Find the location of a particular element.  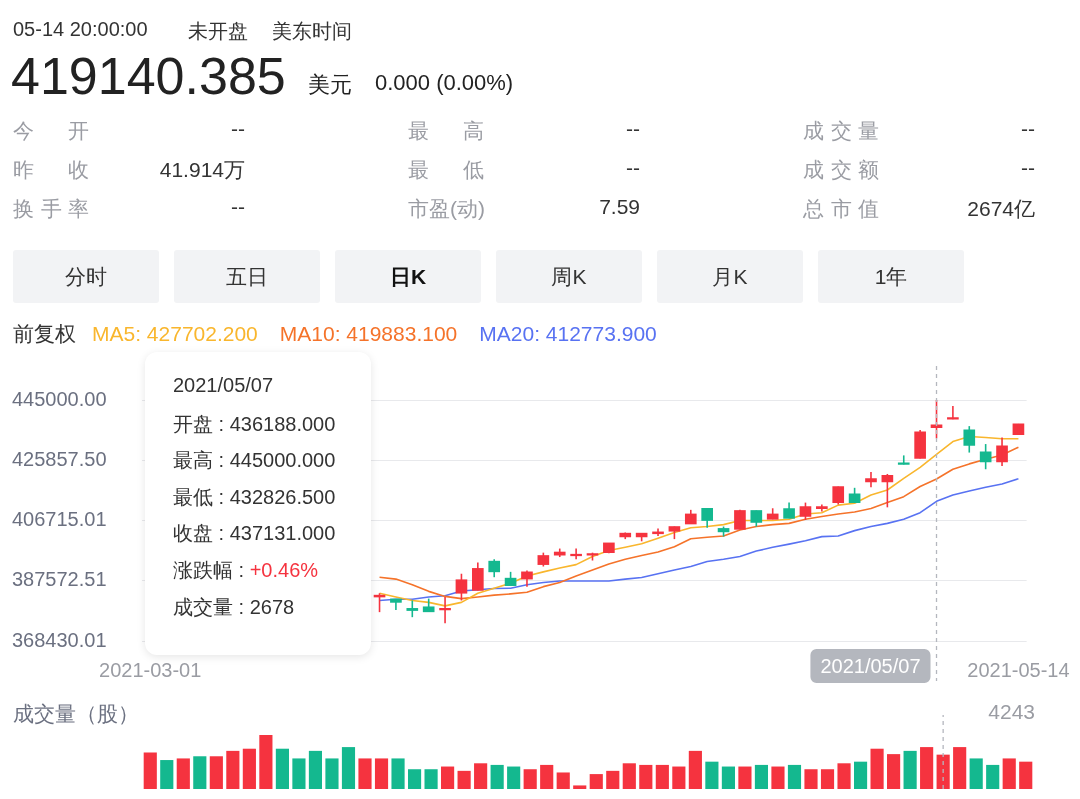

text: 未开盘 is located at coordinates (218, 31).